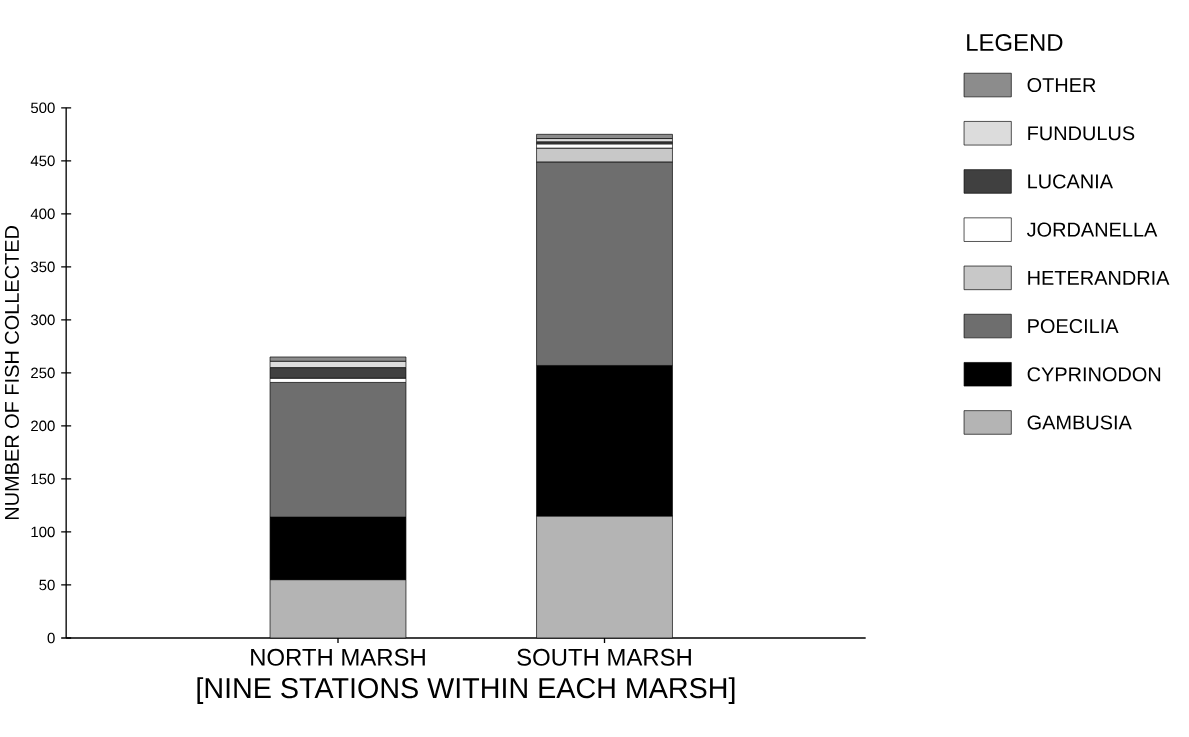 The width and height of the screenshot is (1189, 737). Describe the element at coordinates (1079, 422) in the screenshot. I see `legend-label: GAMBUSIA` at that location.